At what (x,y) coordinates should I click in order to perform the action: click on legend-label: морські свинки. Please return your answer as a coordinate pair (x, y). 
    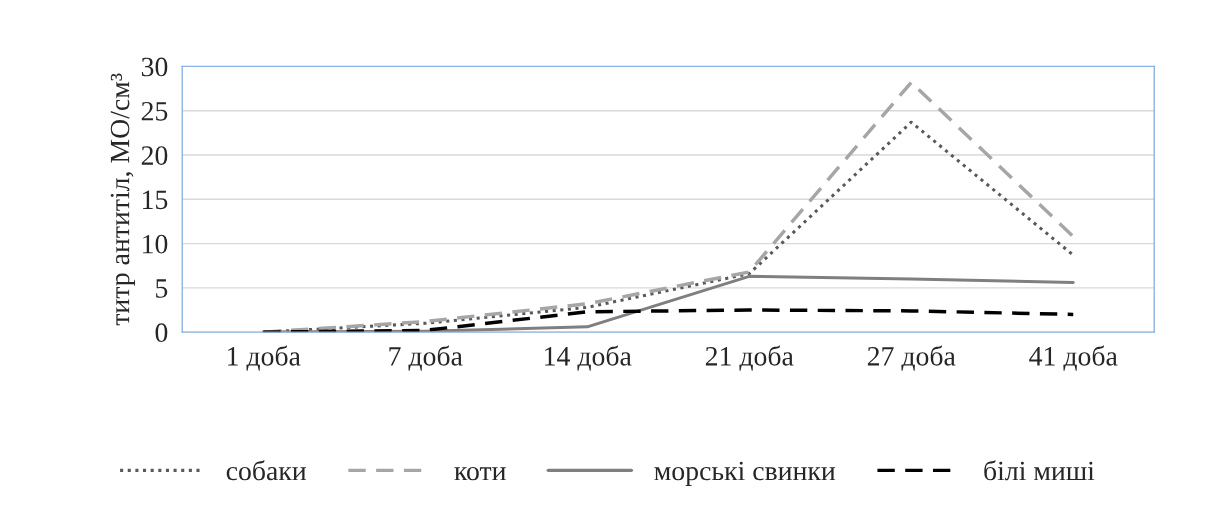
    Looking at the image, I should click on (745, 473).